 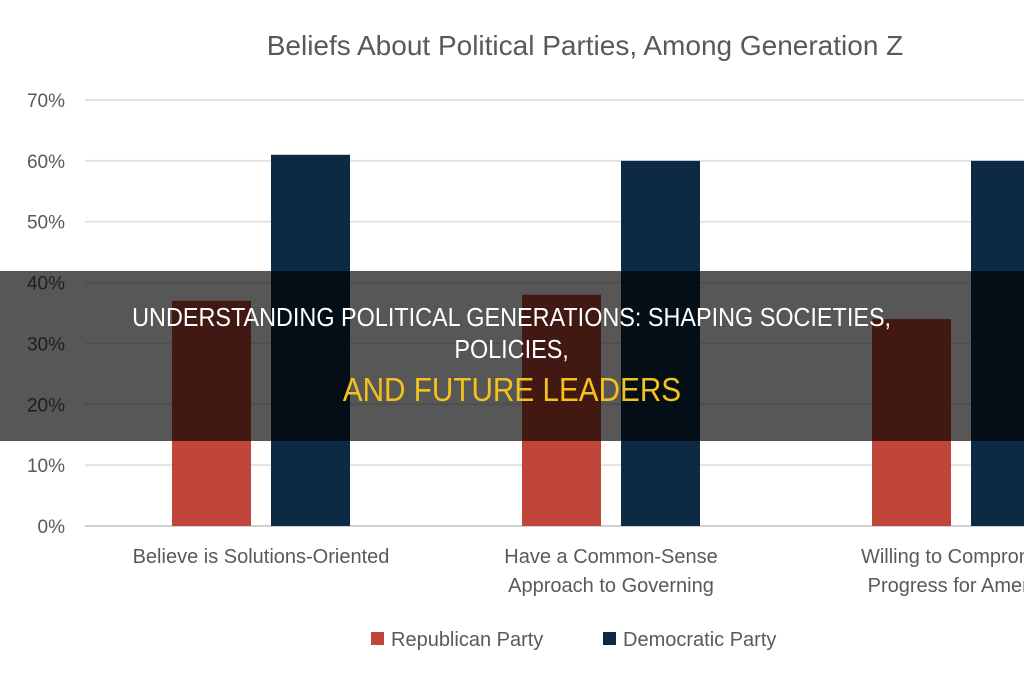 What do you see at coordinates (467, 640) in the screenshot?
I see `legend-label: Republican Party` at bounding box center [467, 640].